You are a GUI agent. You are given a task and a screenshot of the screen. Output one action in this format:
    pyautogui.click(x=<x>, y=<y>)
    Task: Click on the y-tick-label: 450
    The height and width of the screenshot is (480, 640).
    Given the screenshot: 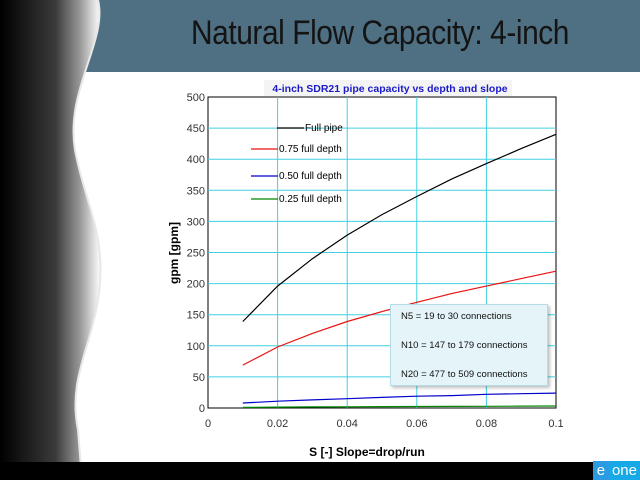 What is the action you would take?
    pyautogui.click(x=196, y=129)
    